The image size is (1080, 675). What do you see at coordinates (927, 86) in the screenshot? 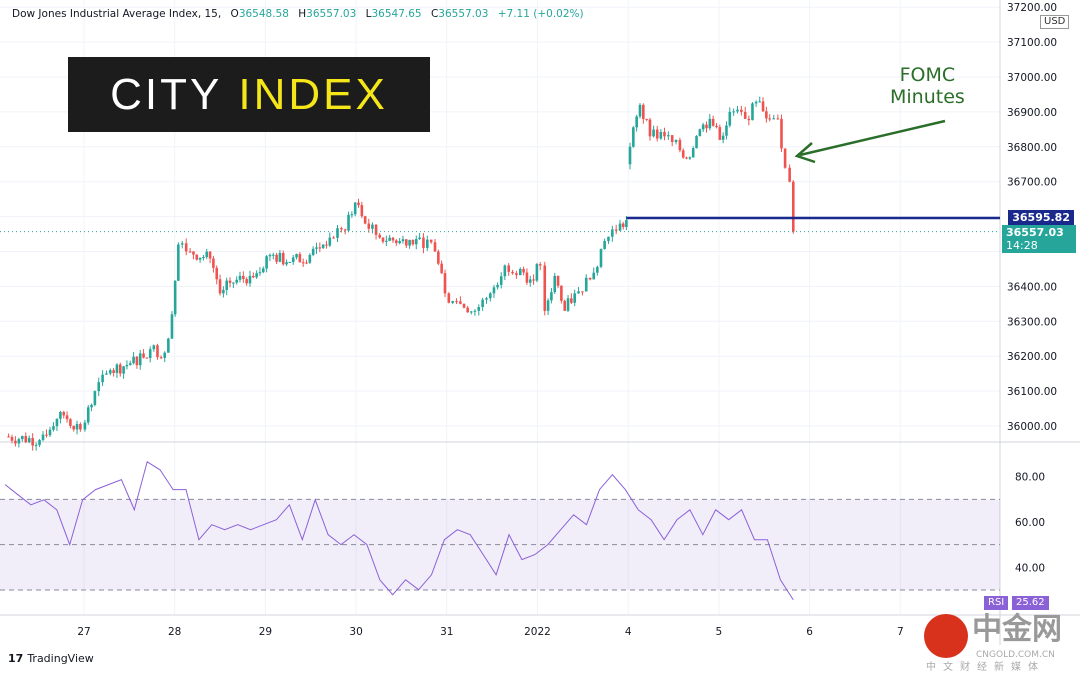
I see `fomc-annotation: FOMC Minutes` at bounding box center [927, 86].